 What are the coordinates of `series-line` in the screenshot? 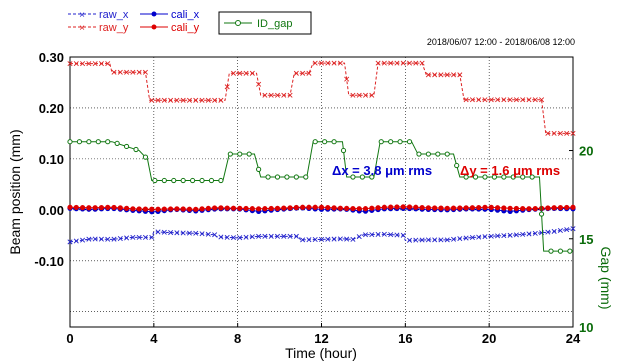 It's located at (321, 235).